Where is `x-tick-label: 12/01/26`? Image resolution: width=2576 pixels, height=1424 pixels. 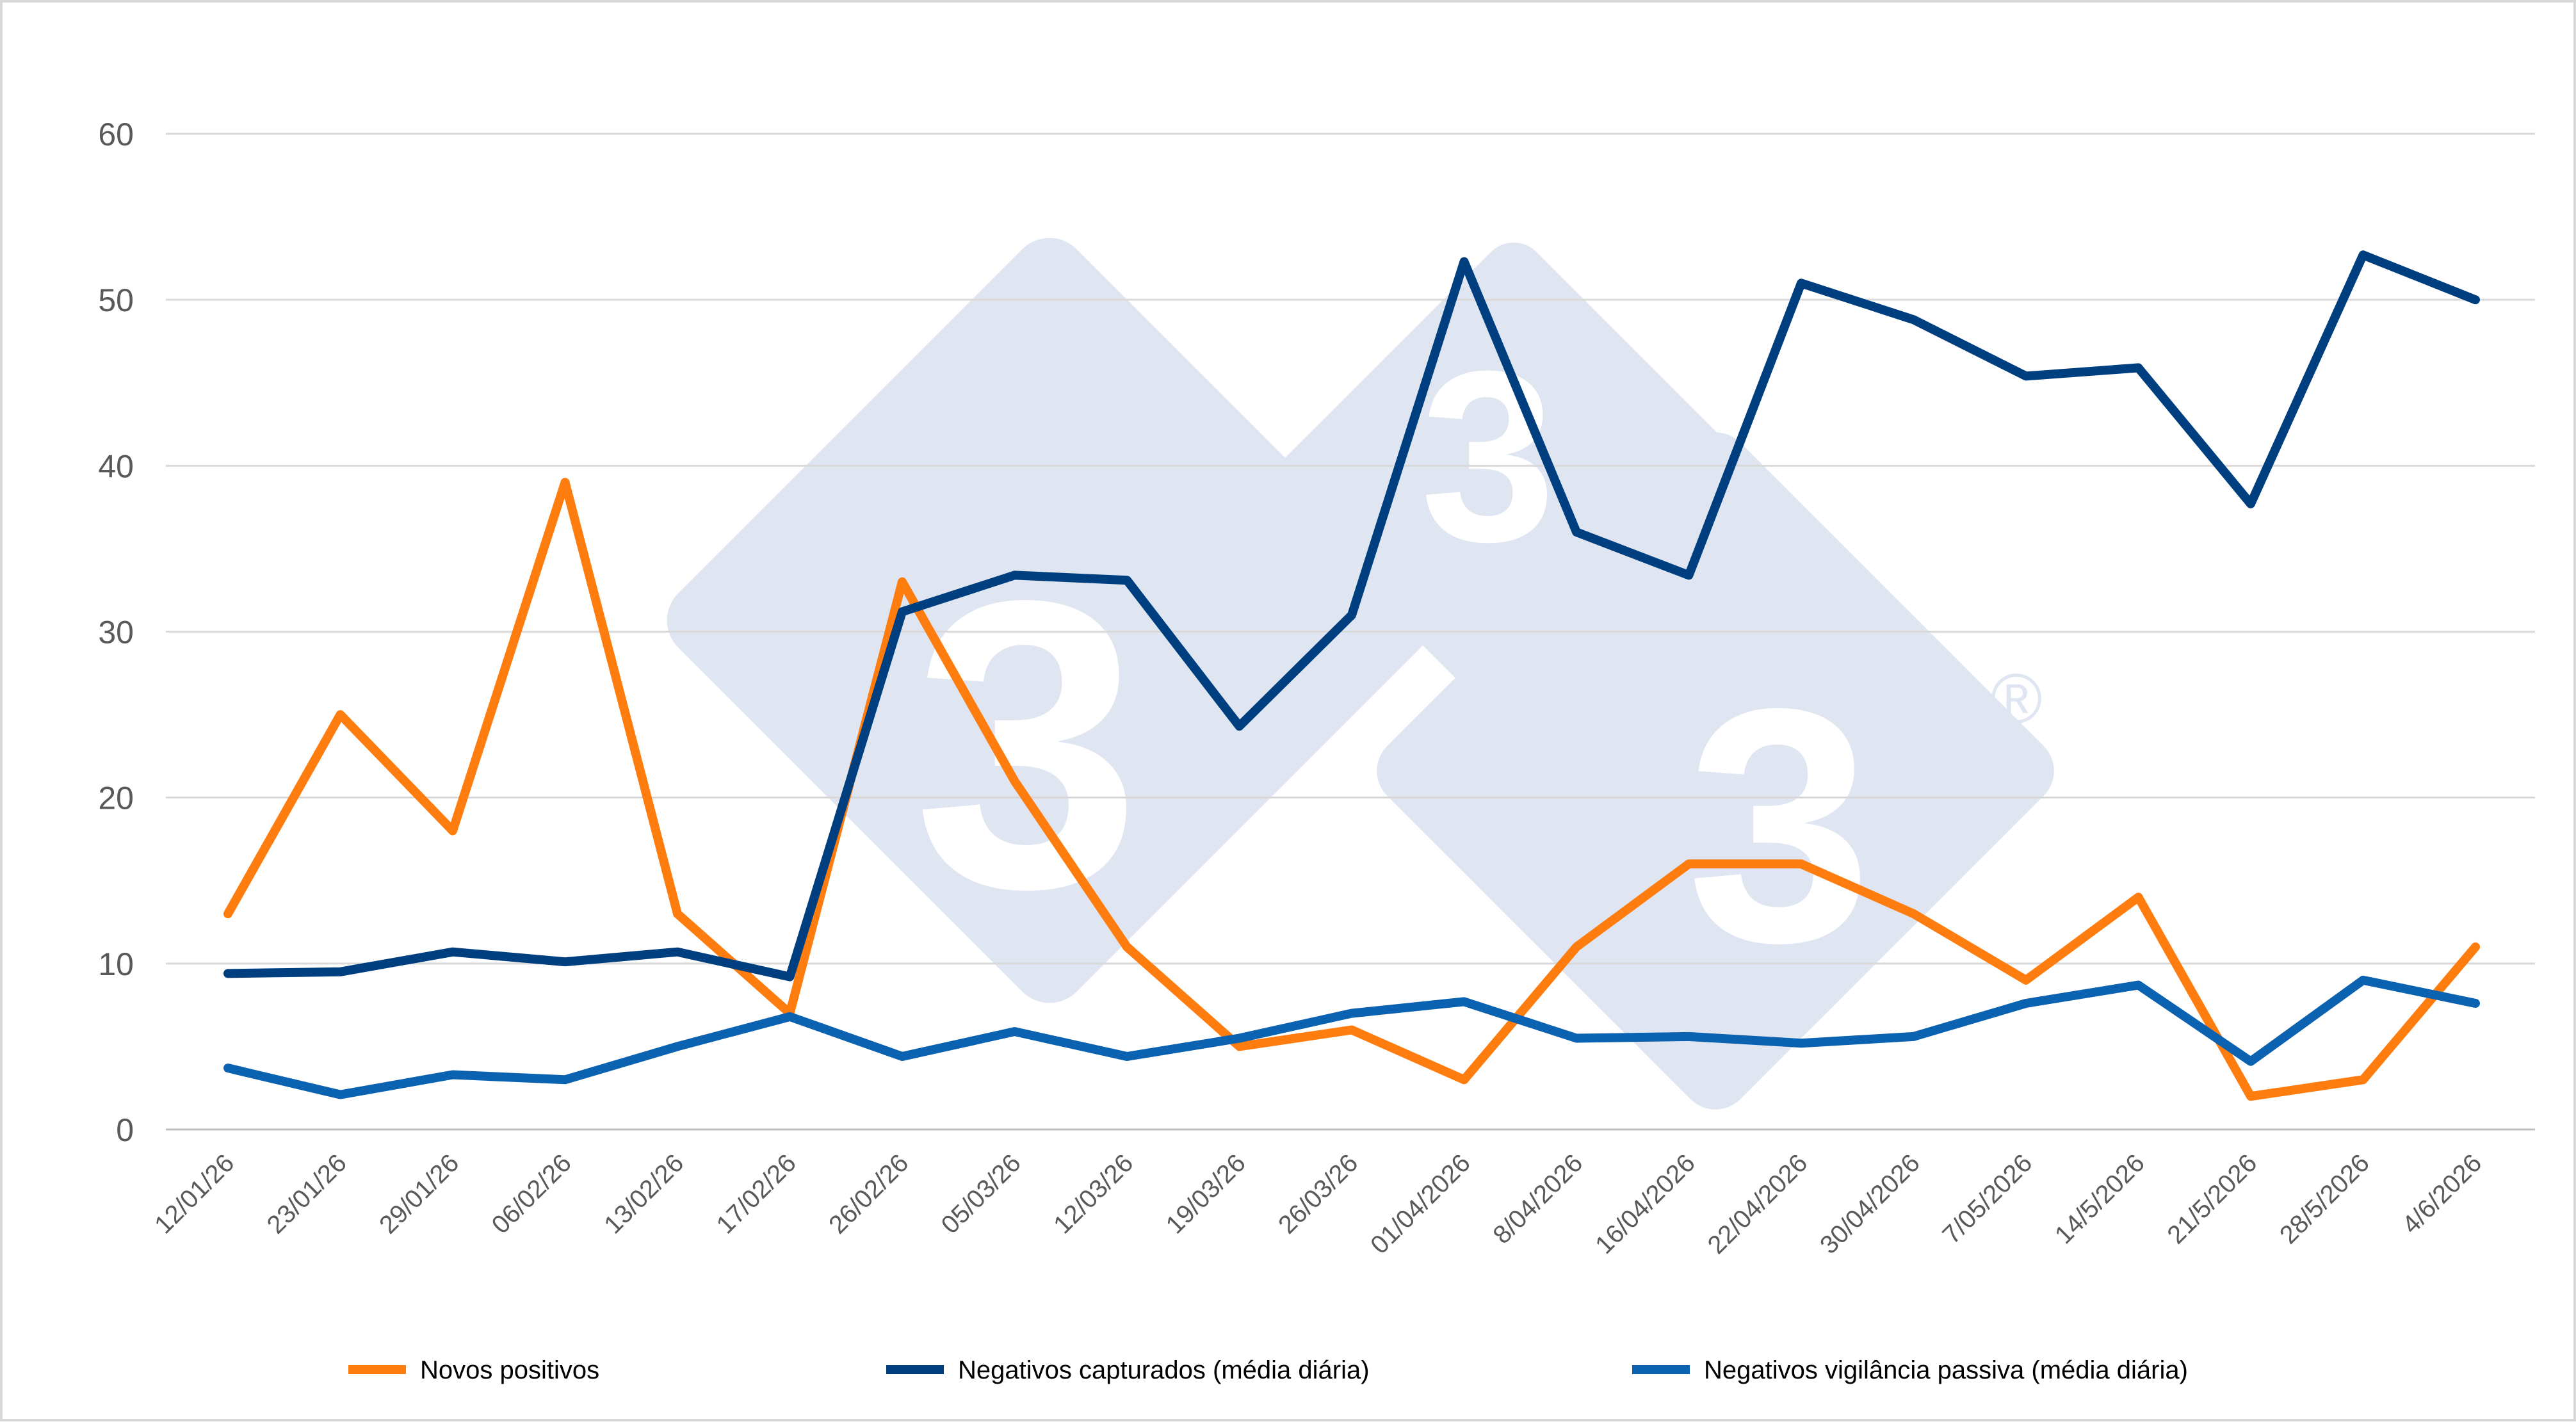 x-tick-label: 12/01/26 is located at coordinates (194, 1194).